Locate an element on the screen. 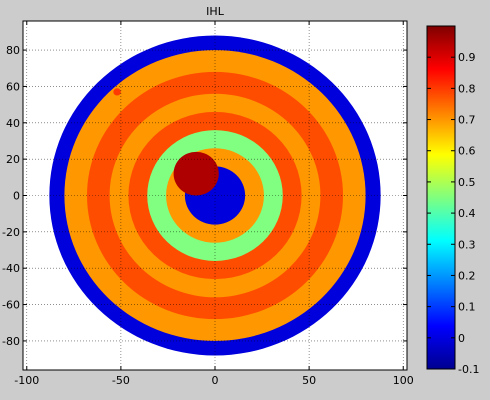 The image size is (490, 400). colorbar-tick-label-9: 0.8 is located at coordinates (467, 88).